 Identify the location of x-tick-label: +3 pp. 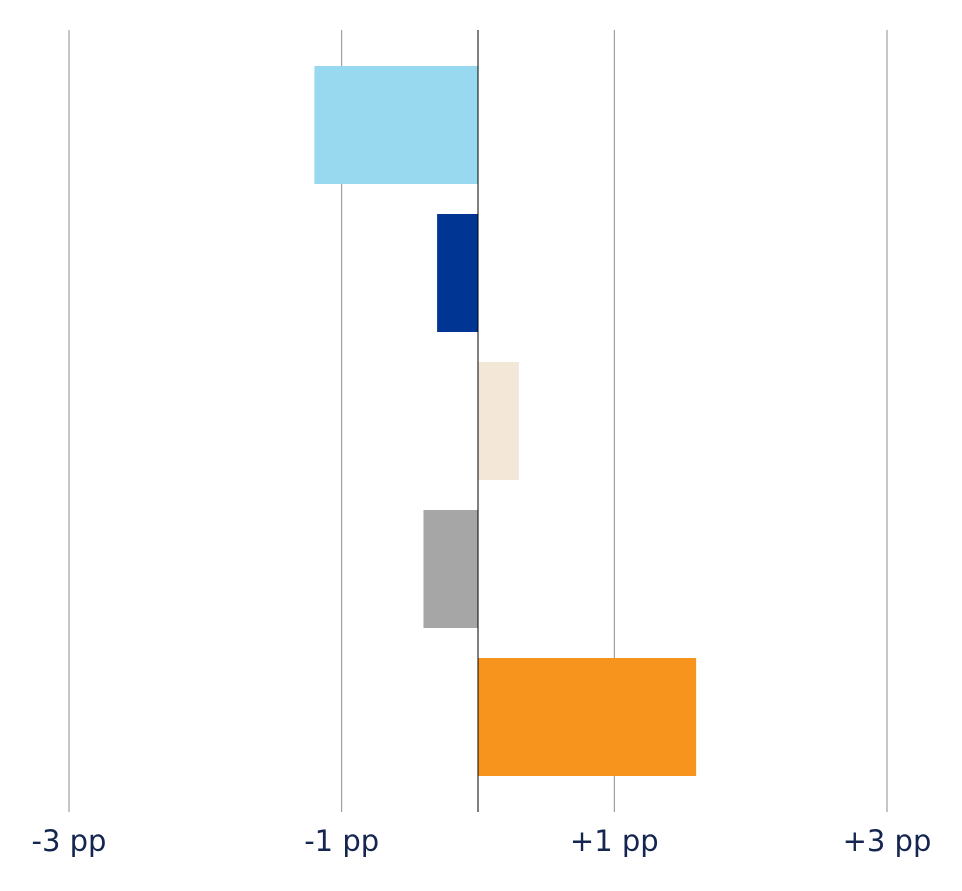
(887, 841).